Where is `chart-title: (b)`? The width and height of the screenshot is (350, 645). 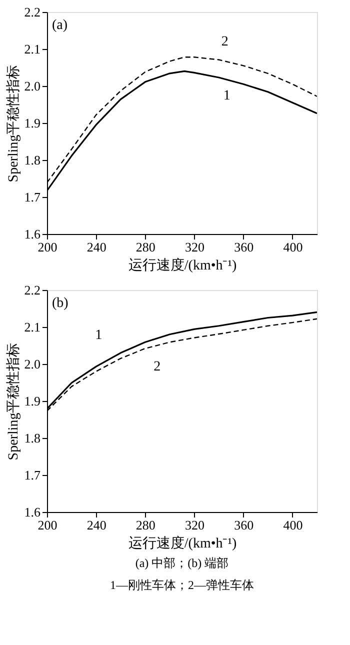
chart-title: (b) is located at coordinates (60, 303).